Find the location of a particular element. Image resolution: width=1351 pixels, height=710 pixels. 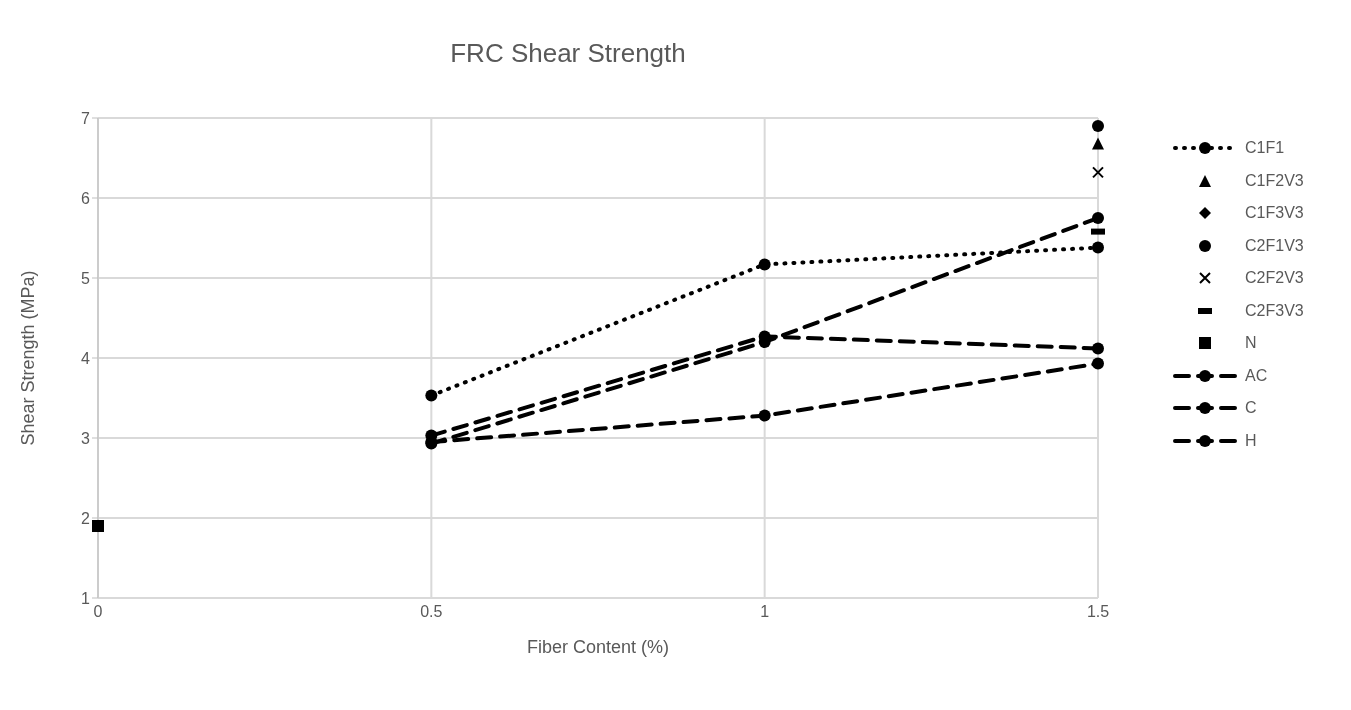

legend-label: AC is located at coordinates (1256, 375).